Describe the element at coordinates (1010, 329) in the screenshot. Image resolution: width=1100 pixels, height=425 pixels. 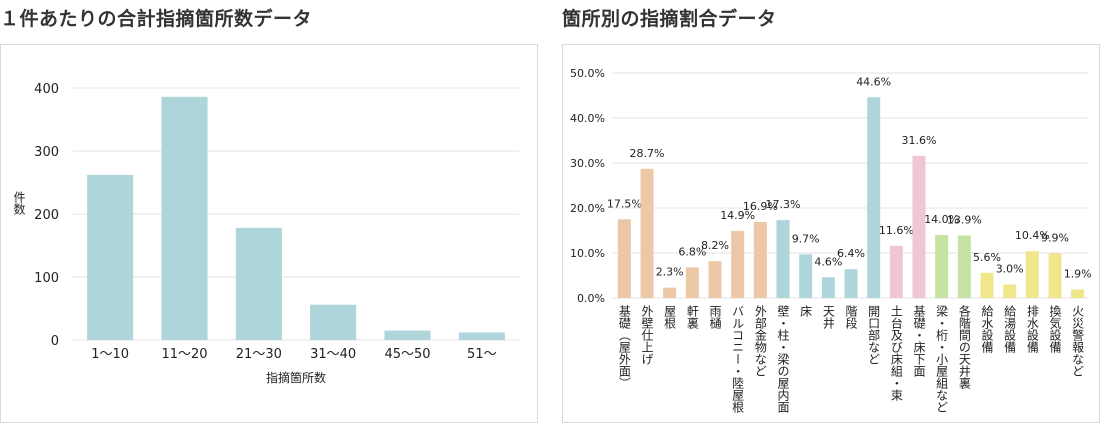
I see `x-tick-label: 給湯設備` at that location.